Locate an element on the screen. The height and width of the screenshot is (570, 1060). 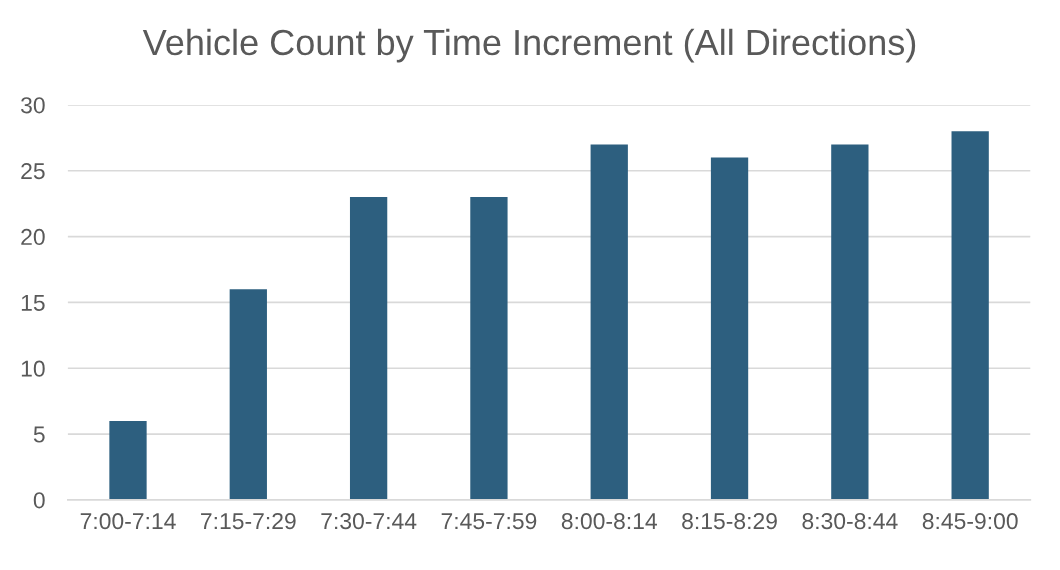
x-tick-label: 8:45-9:00 is located at coordinates (970, 521).